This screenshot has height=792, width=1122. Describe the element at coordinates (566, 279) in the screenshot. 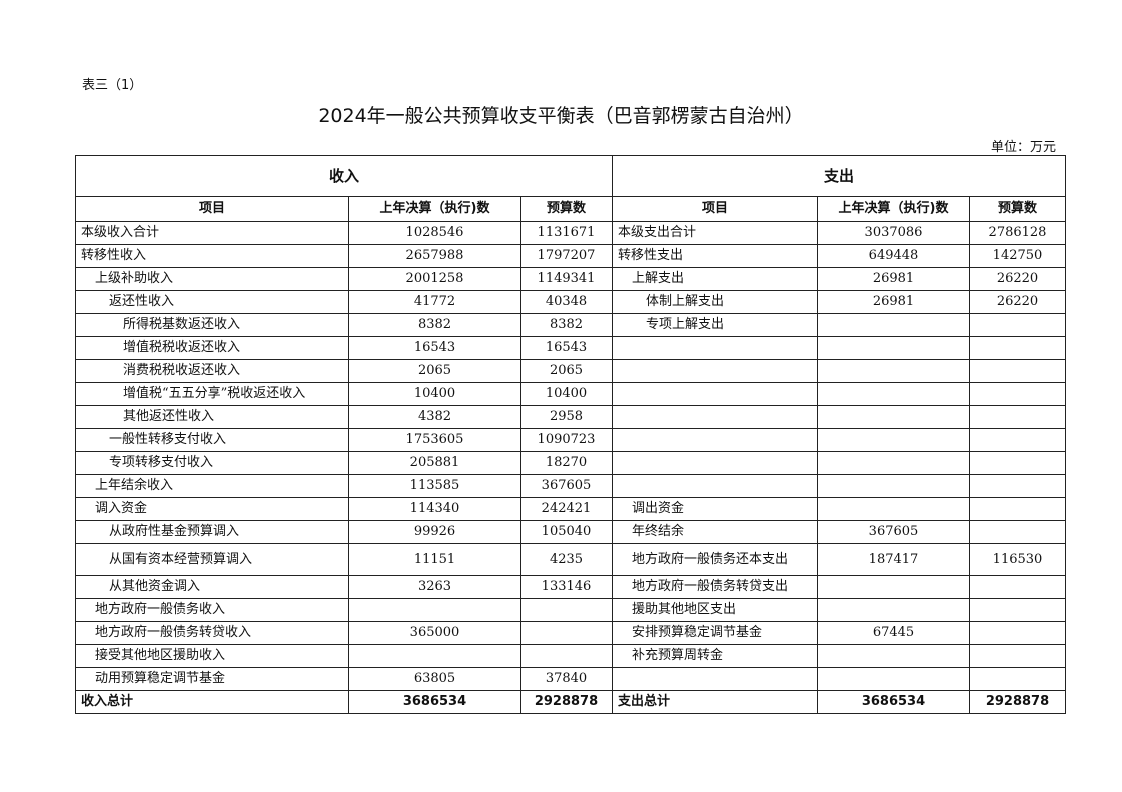

I see `income-budget-cell: 1149341` at that location.